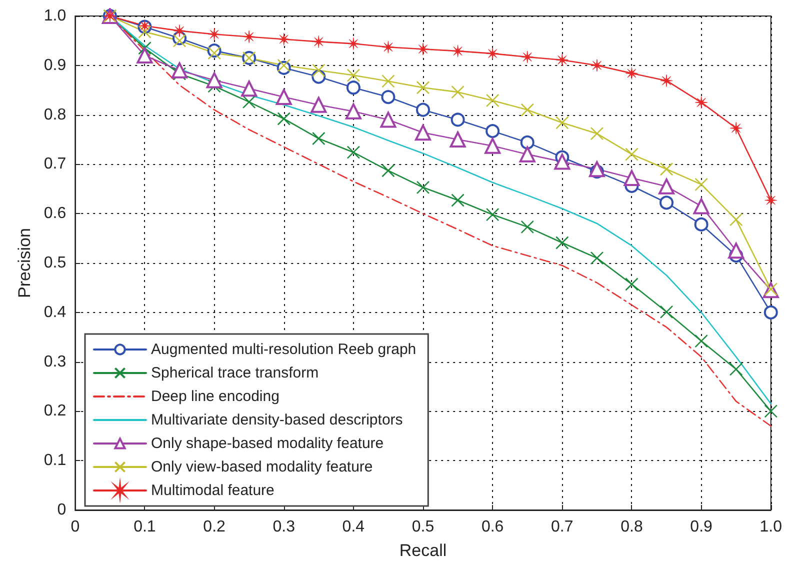 The image size is (793, 573). I want to click on y-tick-label: 0.7, so click(55, 164).